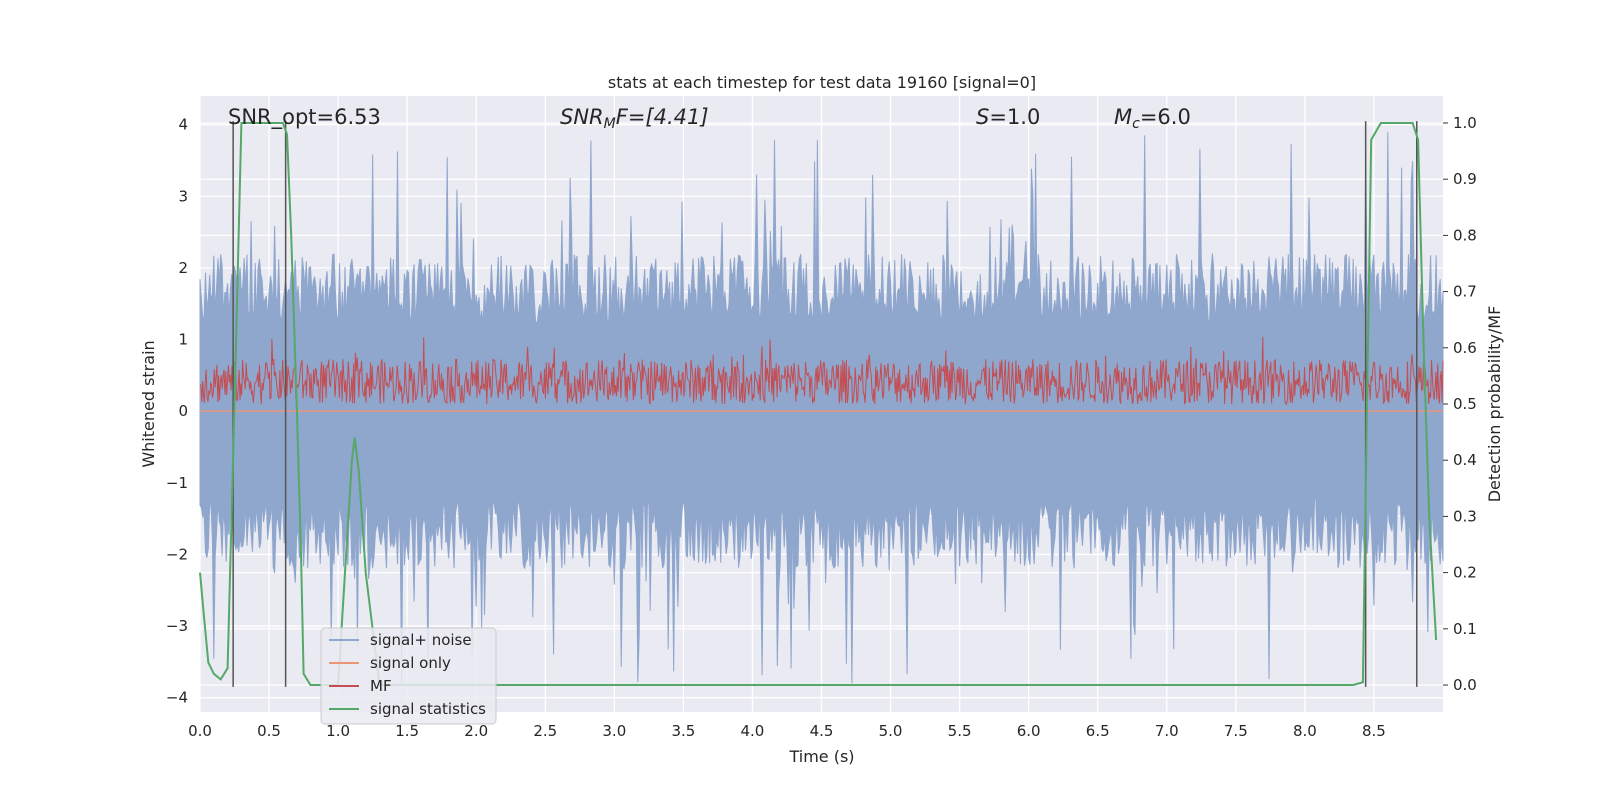 The width and height of the screenshot is (1600, 800). I want to click on x-axis-label: Time (s), so click(821, 756).